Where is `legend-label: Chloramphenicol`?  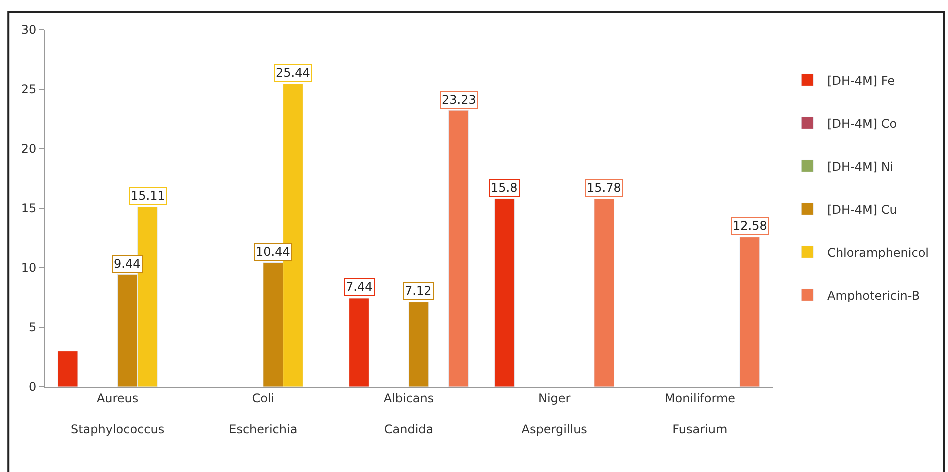
legend-label: Chloramphenicol is located at coordinates (879, 253).